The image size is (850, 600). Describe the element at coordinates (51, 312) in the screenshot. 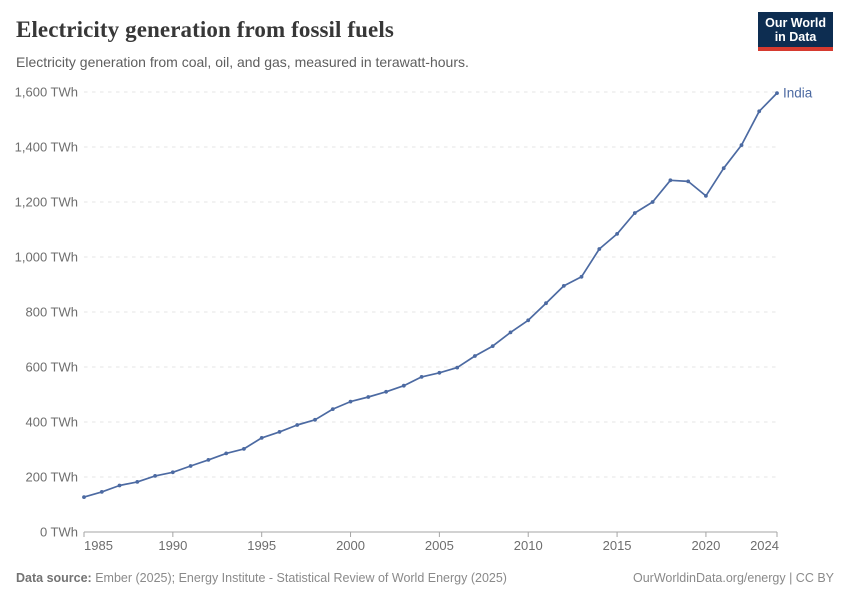

I see `y-tick-label: 800 TWh` at that location.